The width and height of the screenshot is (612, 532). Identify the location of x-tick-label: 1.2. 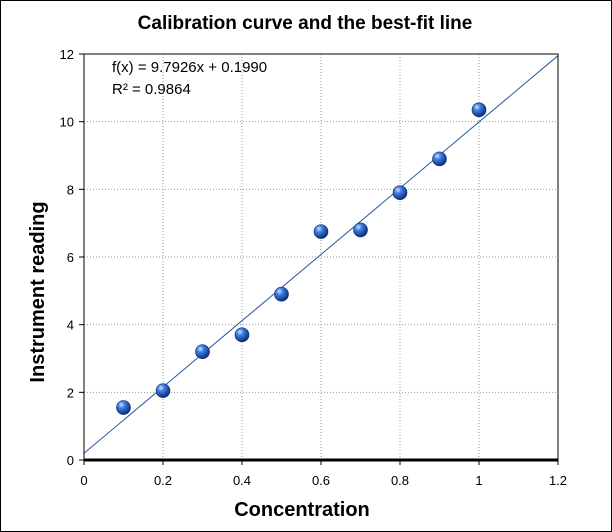
(558, 480).